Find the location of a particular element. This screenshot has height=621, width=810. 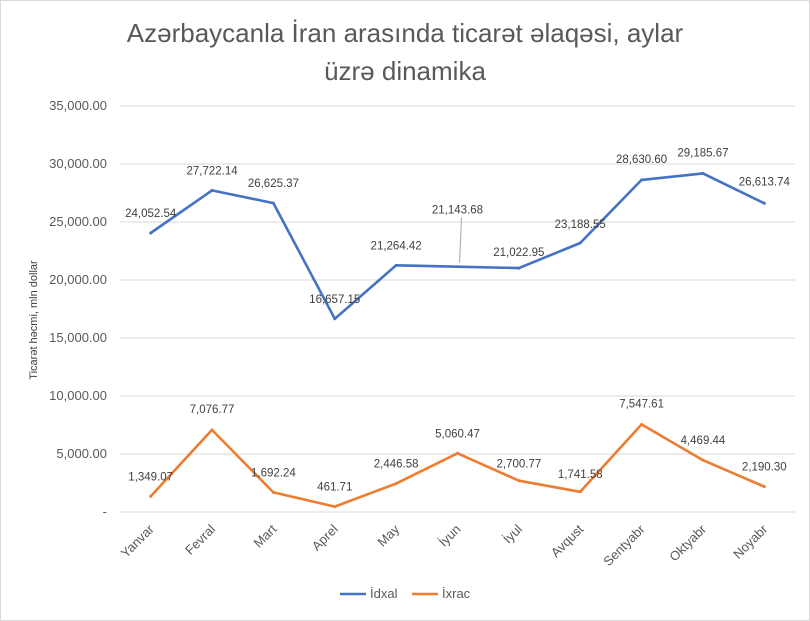

data-label: 28,630.60 is located at coordinates (641, 160).